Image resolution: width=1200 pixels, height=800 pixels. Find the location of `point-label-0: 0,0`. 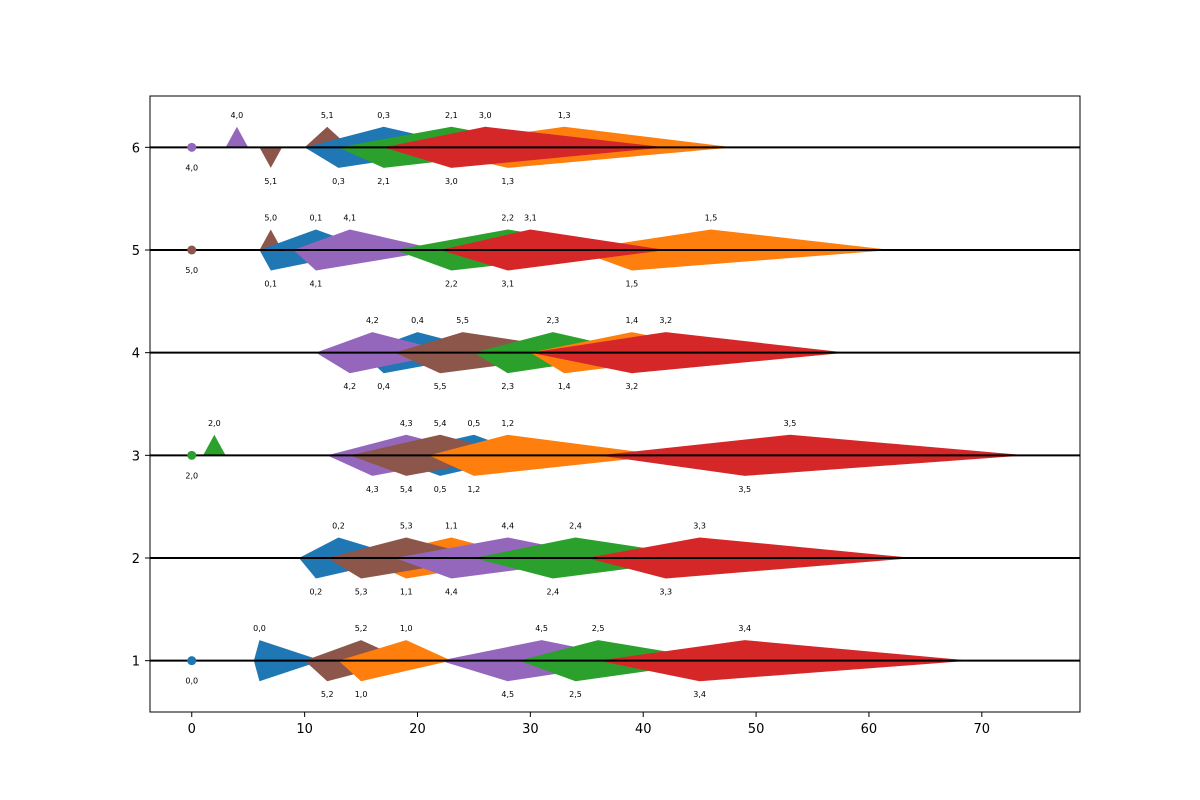

point-label-0: 0,0 is located at coordinates (191, 681).